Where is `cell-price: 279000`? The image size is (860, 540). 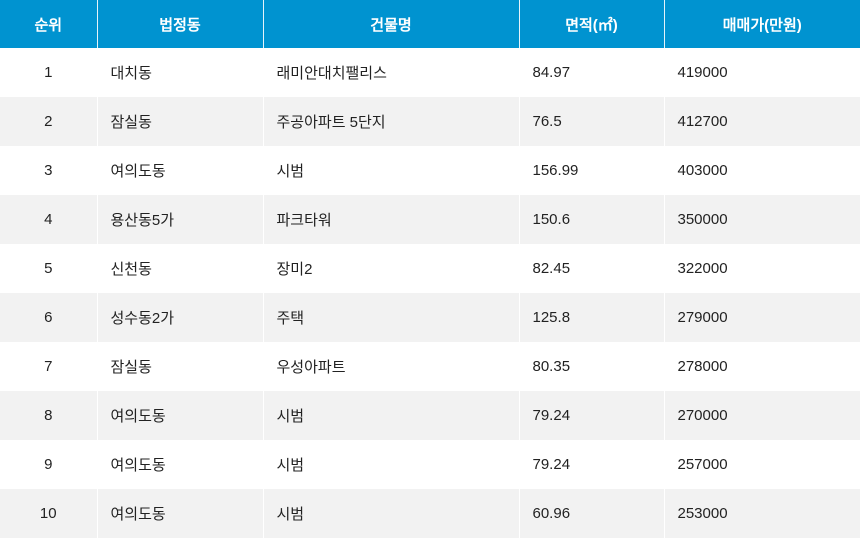
cell-price: 279000 is located at coordinates (761, 317).